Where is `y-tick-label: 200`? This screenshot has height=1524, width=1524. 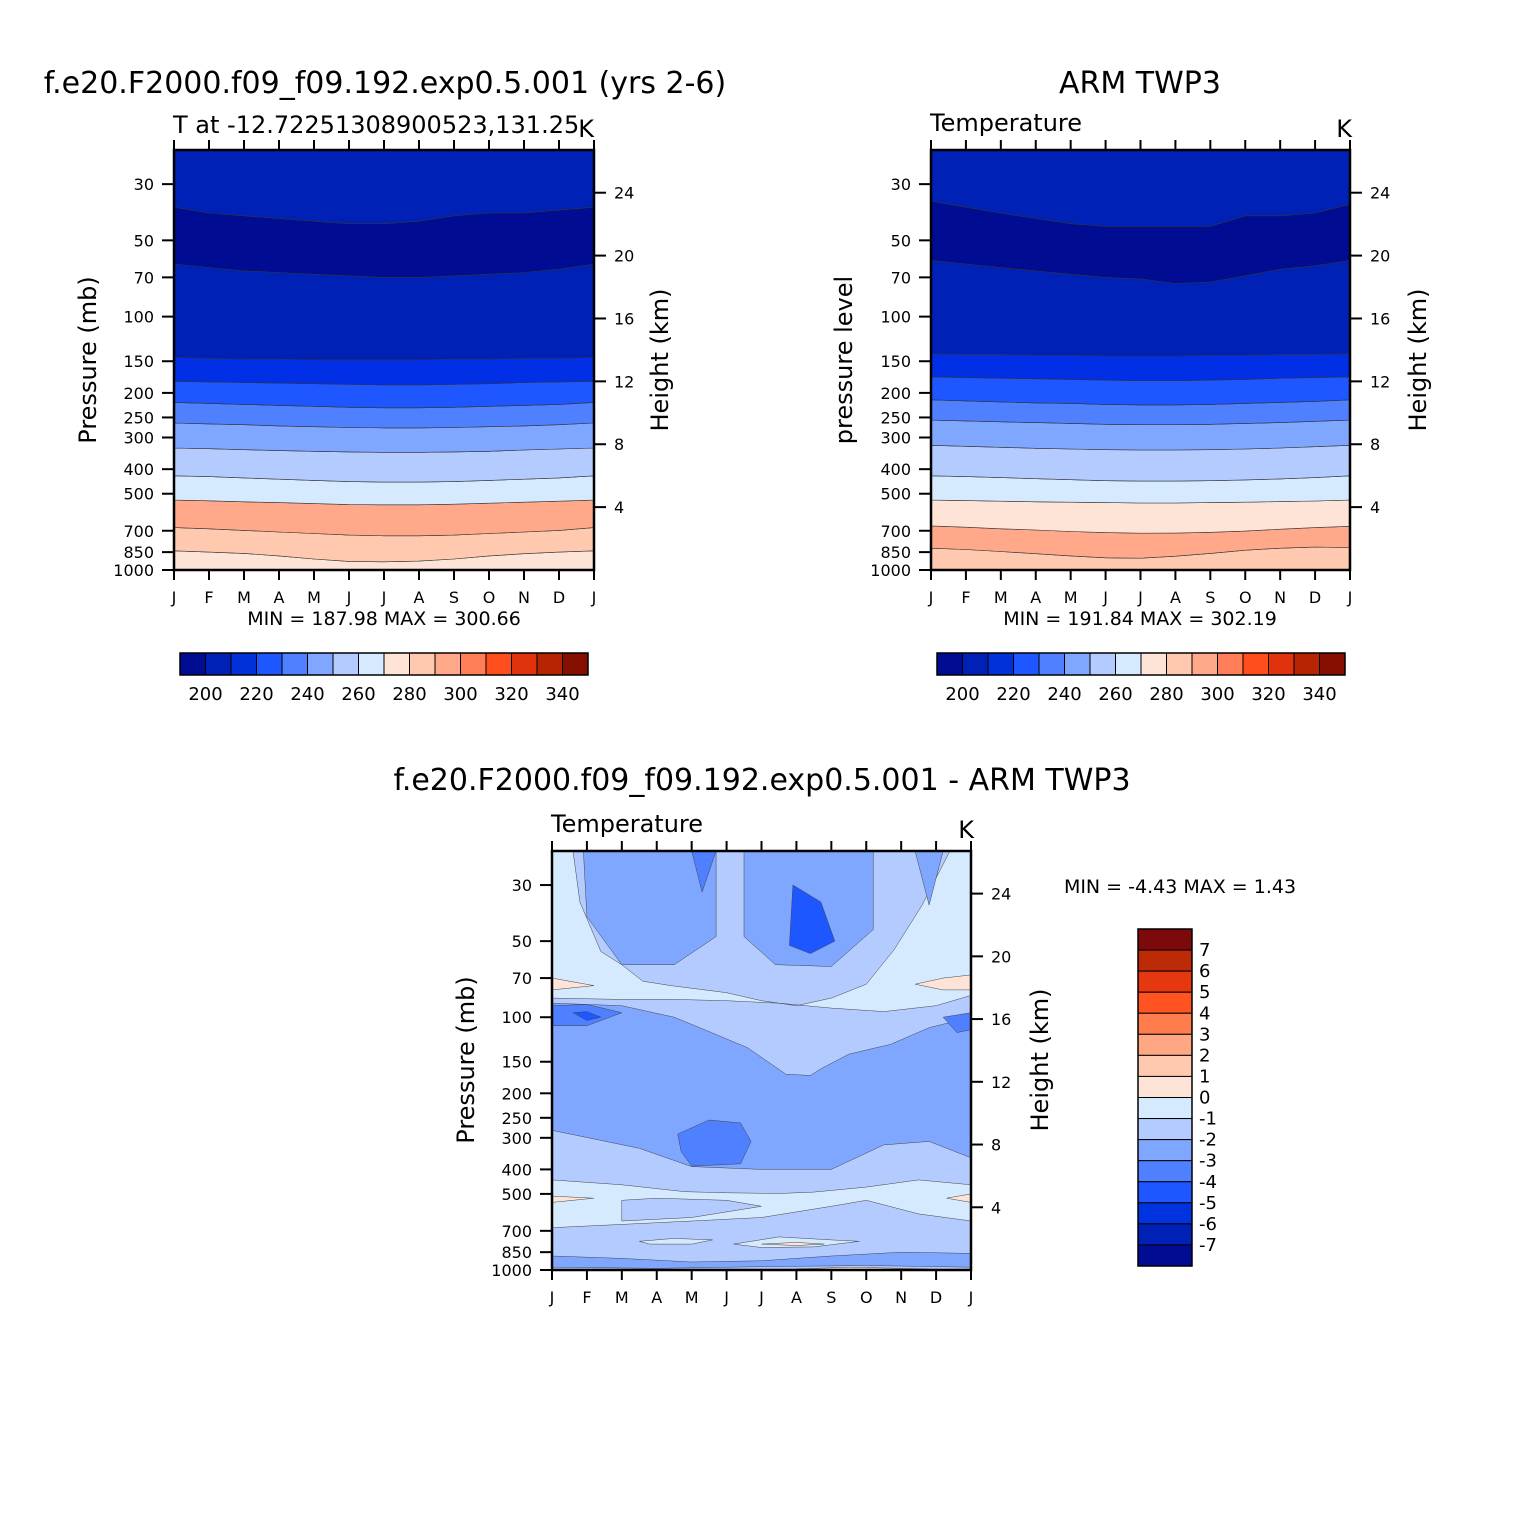
y-tick-label: 200 is located at coordinates (516, 1093).